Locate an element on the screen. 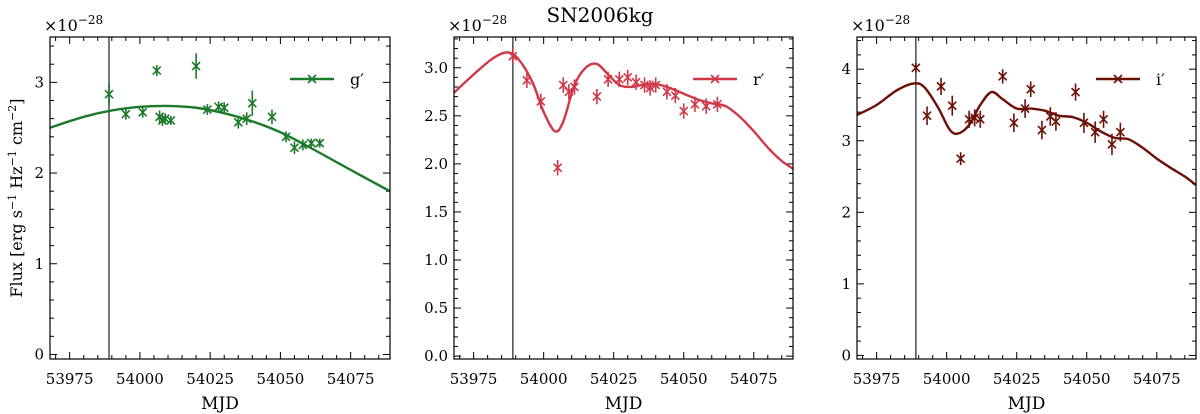  legend-label: r′ is located at coordinates (759, 79).